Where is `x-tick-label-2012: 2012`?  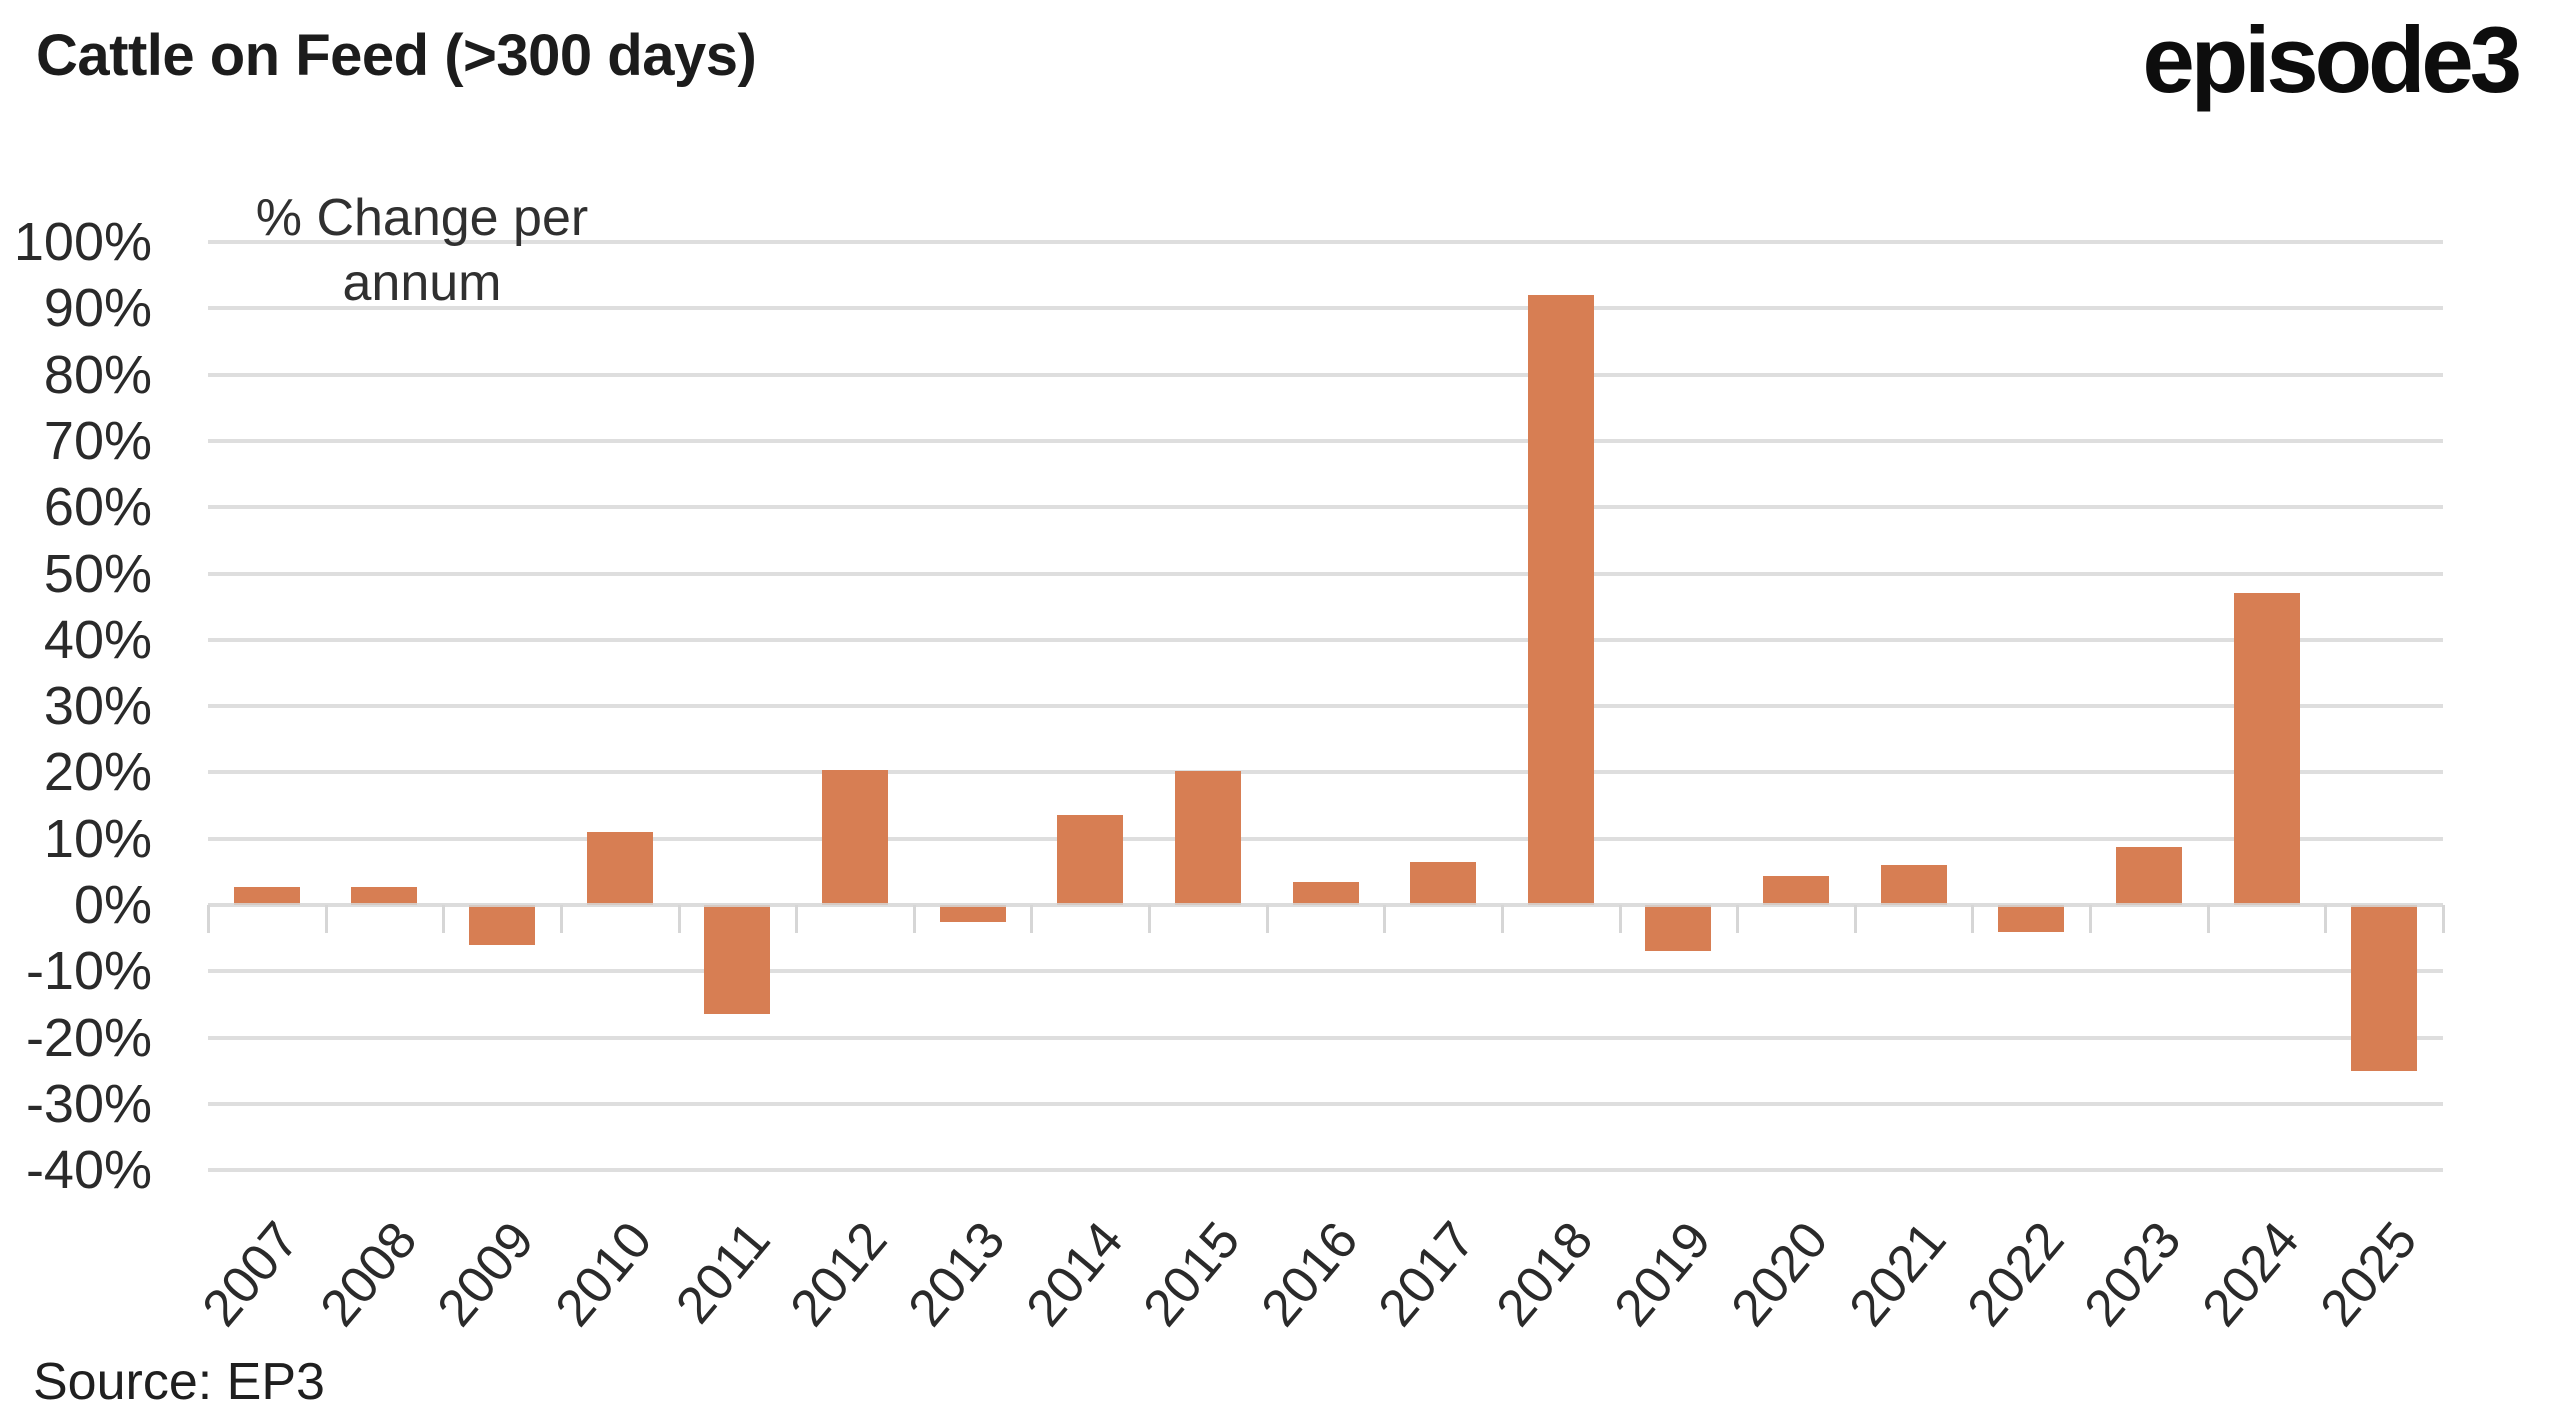
x-tick-label-2012: 2012 is located at coordinates (839, 1274).